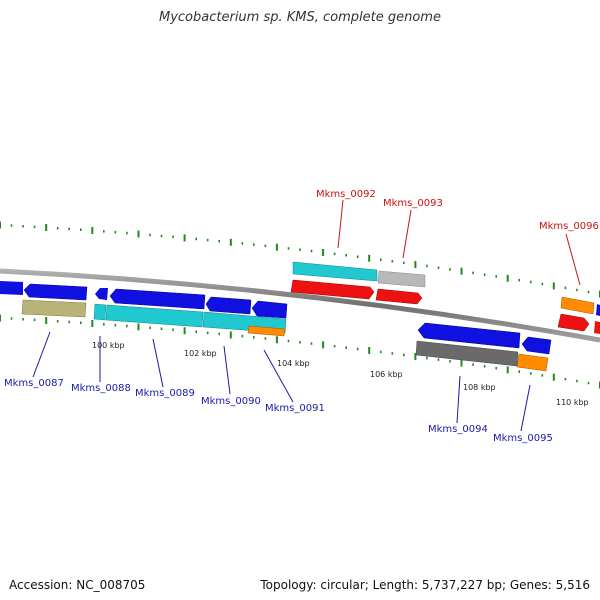 Image resolution: width=600 pixels, height=600 pixels. Describe the element at coordinates (200, 353) in the screenshot. I see `scale-label: 102 kbp` at that location.